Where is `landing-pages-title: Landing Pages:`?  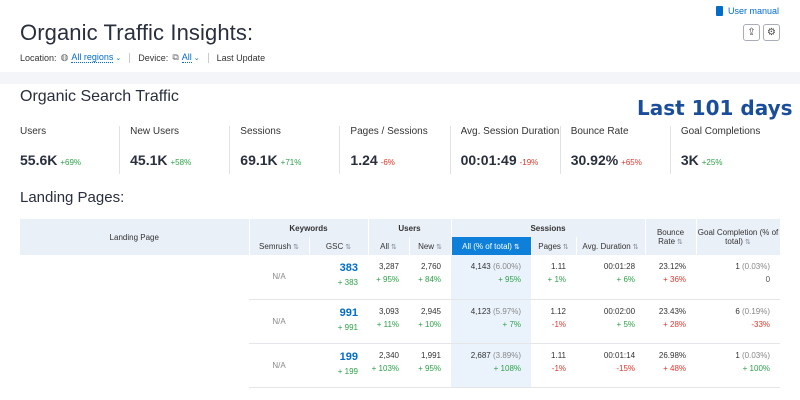
landing-pages-title: Landing Pages: is located at coordinates (72, 197).